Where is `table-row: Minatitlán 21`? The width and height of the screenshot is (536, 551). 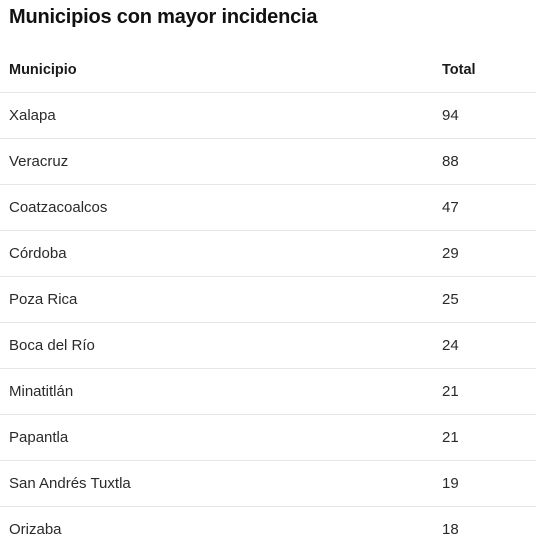 table-row: Minatitlán 21 is located at coordinates (268, 392).